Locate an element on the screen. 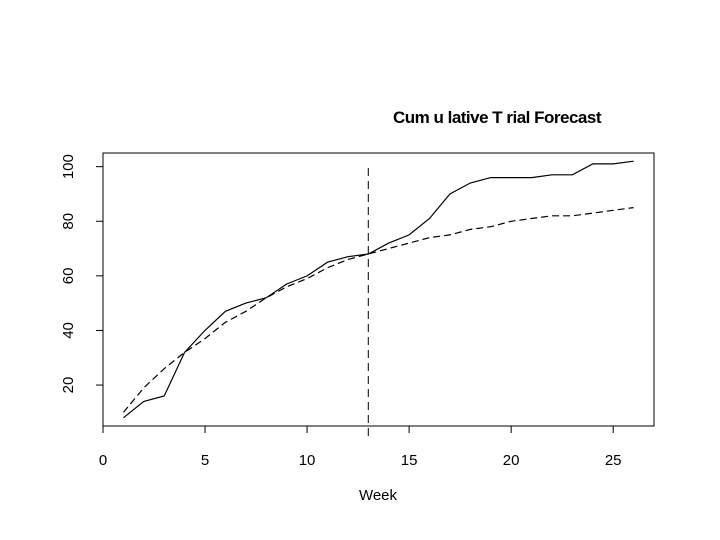 This screenshot has height=540, width=720. y-tick-label: 80 is located at coordinates (68, 221).